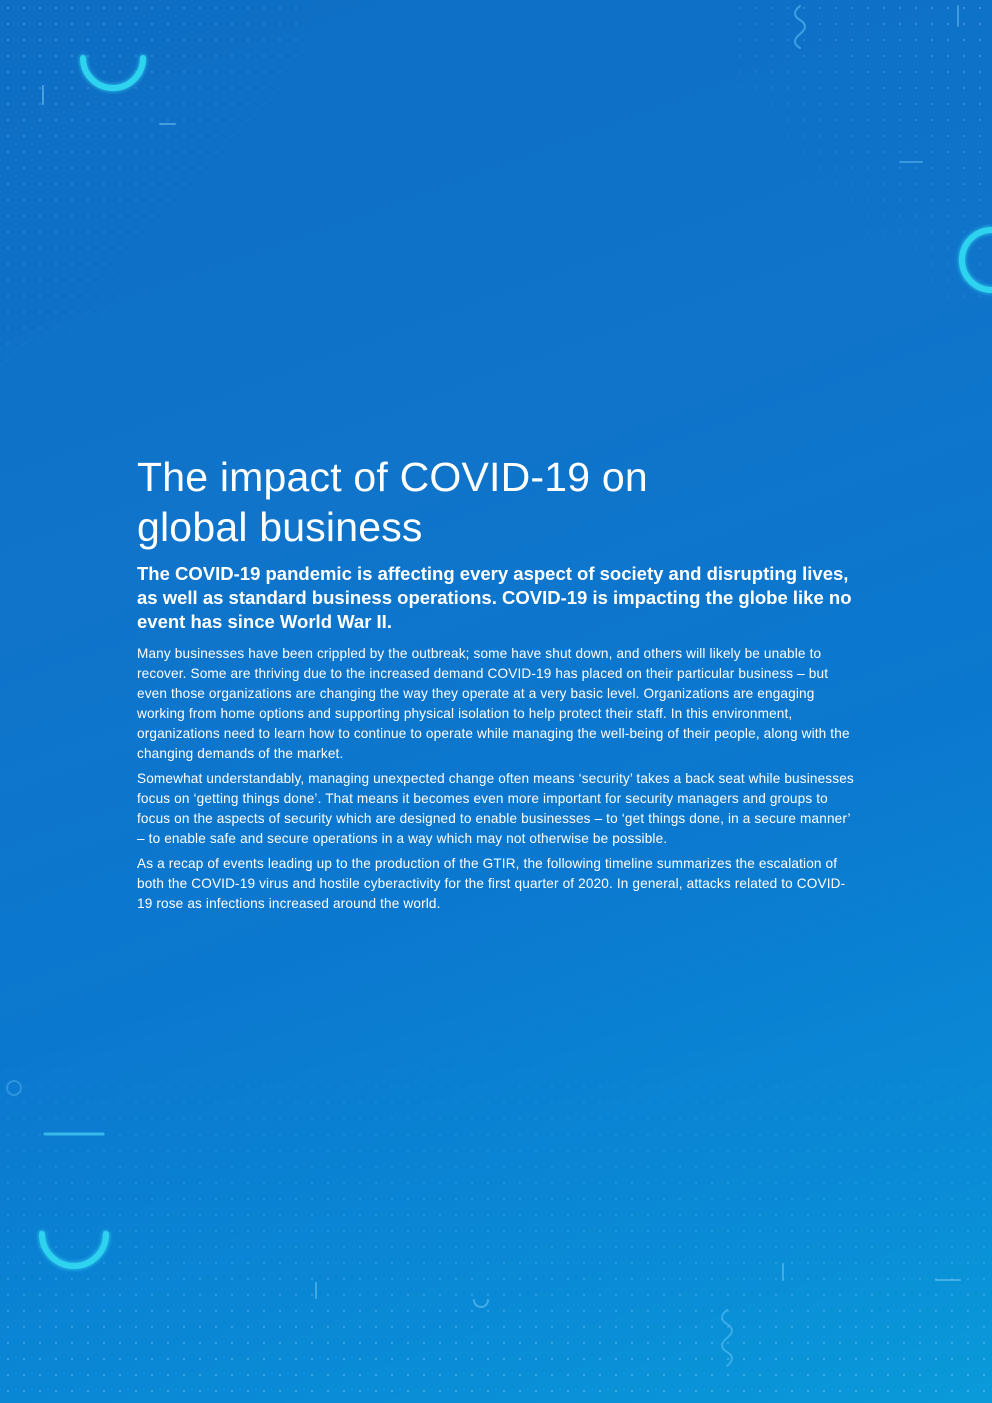 The height and width of the screenshot is (1403, 992). Describe the element at coordinates (14, 1088) in the screenshot. I see `circle-bottom-left` at that location.